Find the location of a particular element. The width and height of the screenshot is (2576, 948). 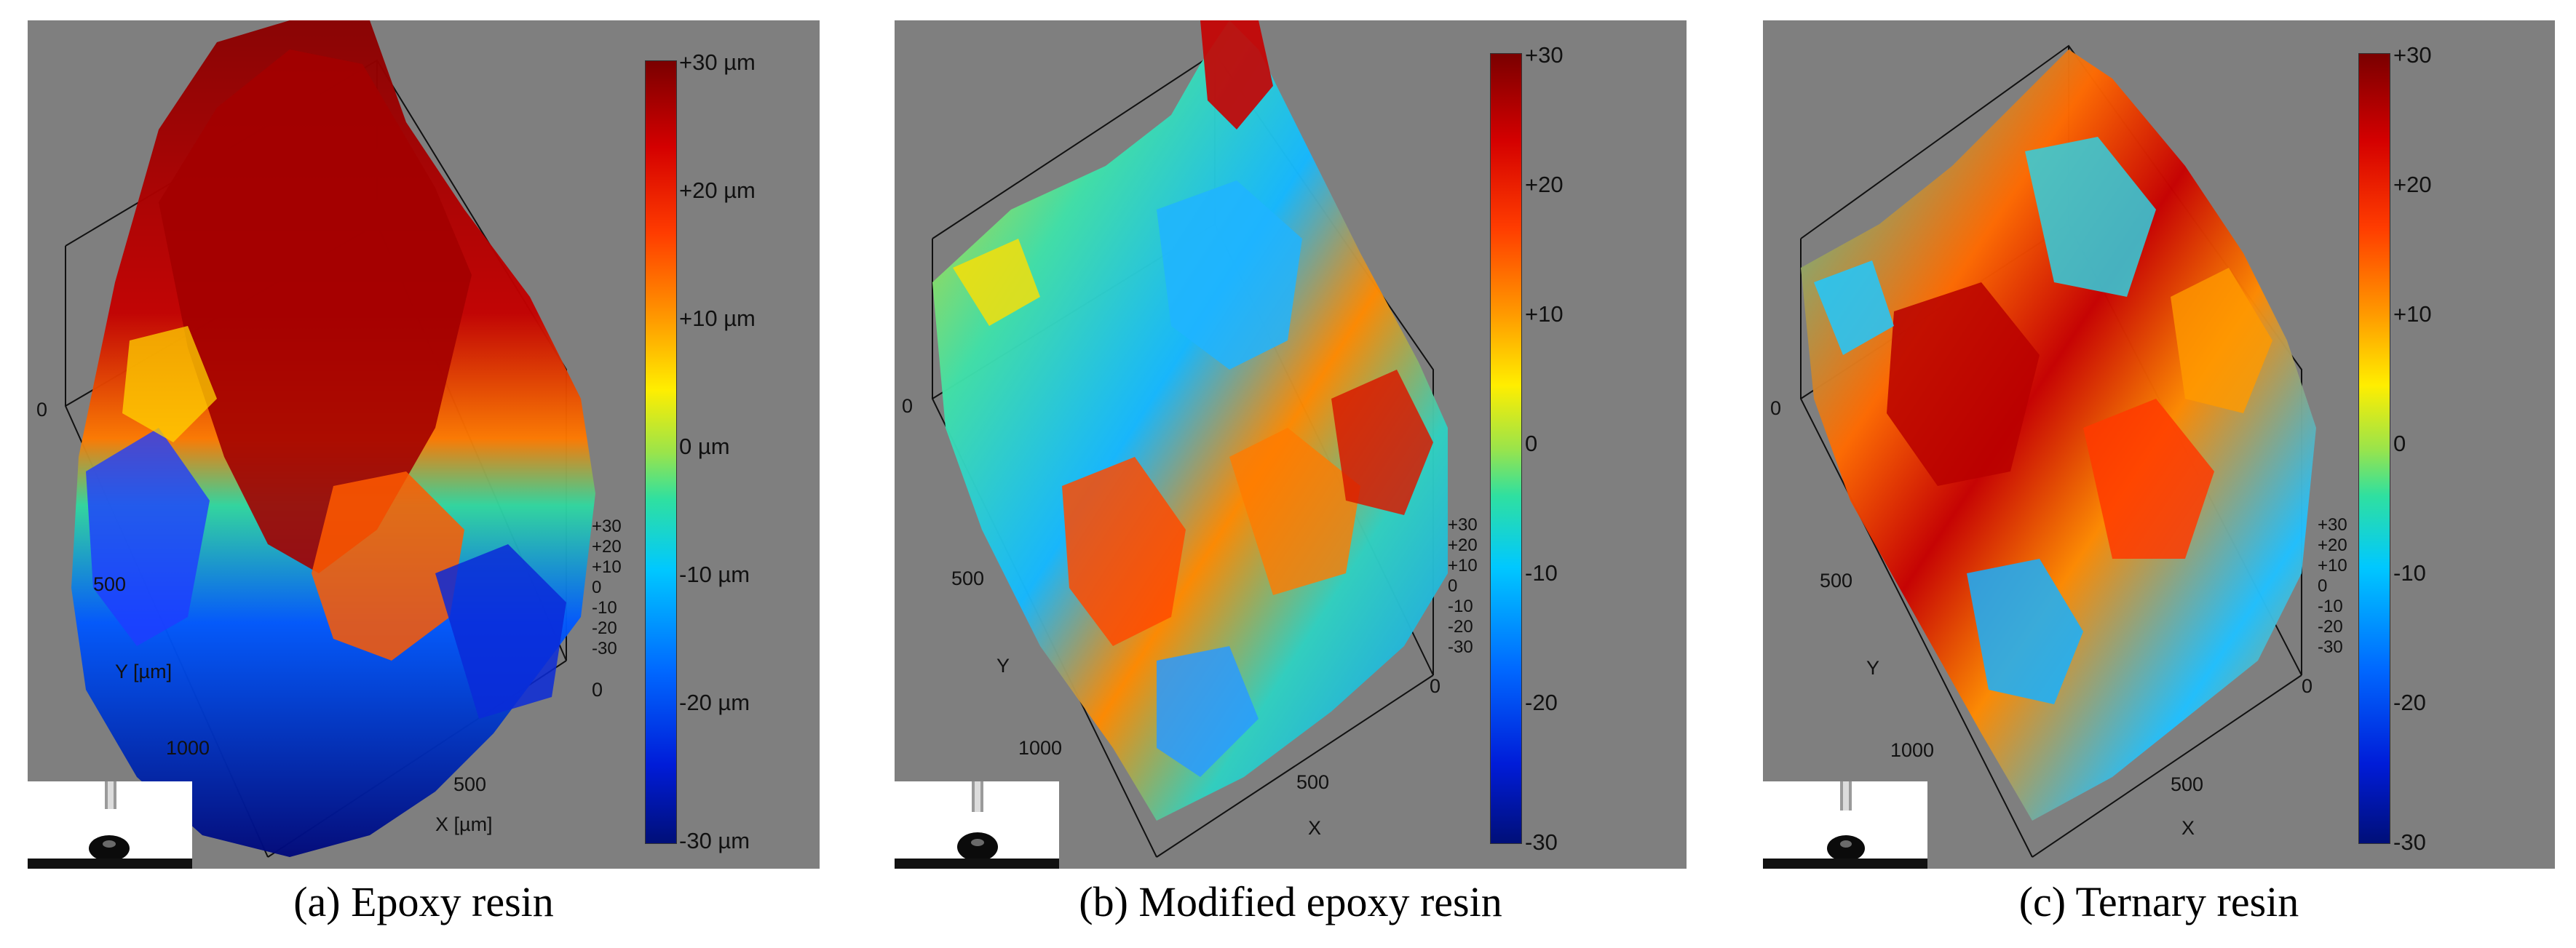

colorbar-label: +10 µm is located at coordinates (717, 318).